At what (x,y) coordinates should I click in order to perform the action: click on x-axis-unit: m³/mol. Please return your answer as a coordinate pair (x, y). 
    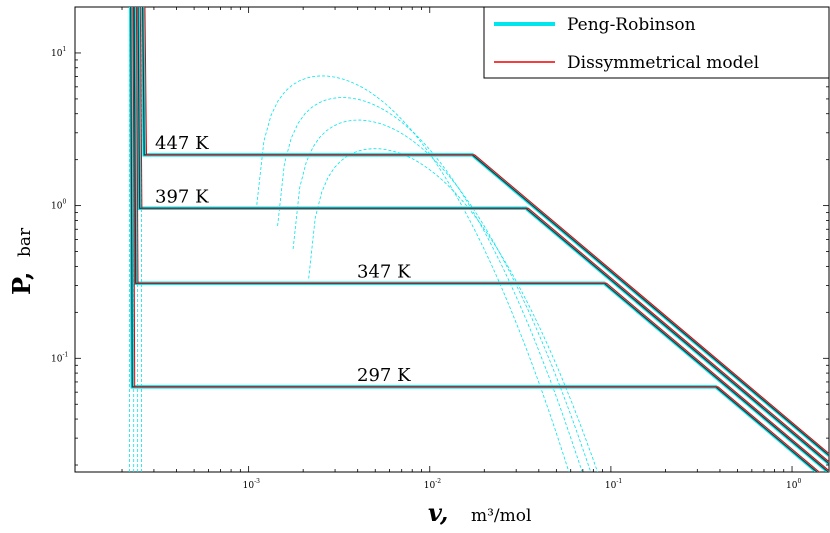
    Looking at the image, I should click on (501, 516).